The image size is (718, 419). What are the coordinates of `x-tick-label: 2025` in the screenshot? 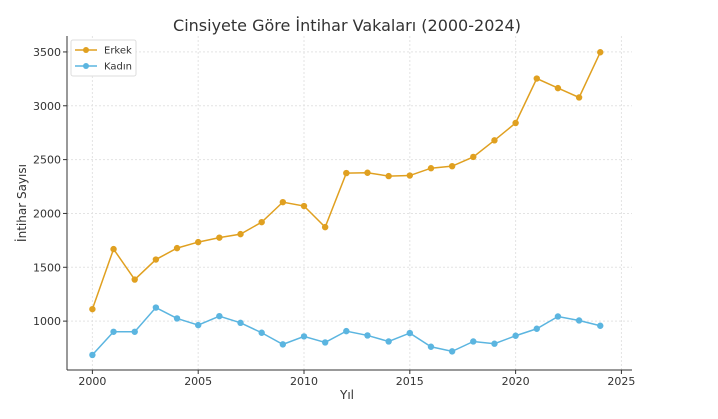 It's located at (621, 381).